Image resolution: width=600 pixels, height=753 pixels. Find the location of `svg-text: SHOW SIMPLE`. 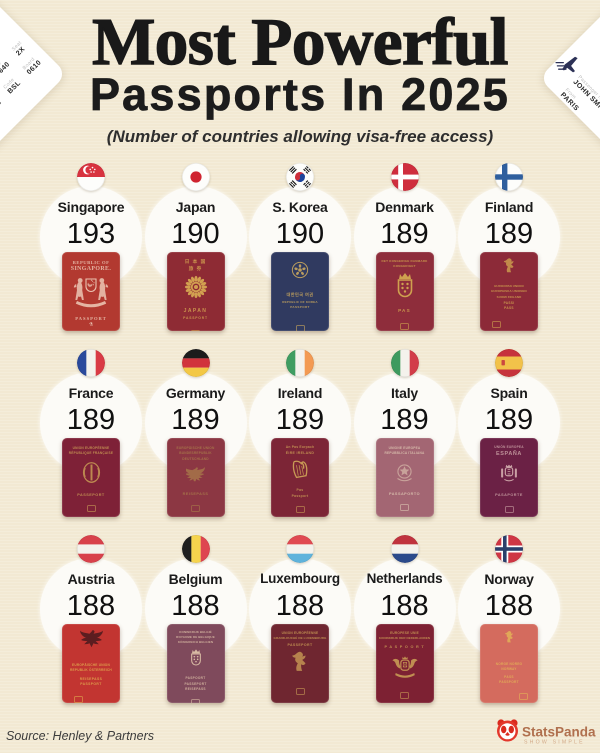

svg-text: SHOW SIMPLE is located at coordinates (554, 743).